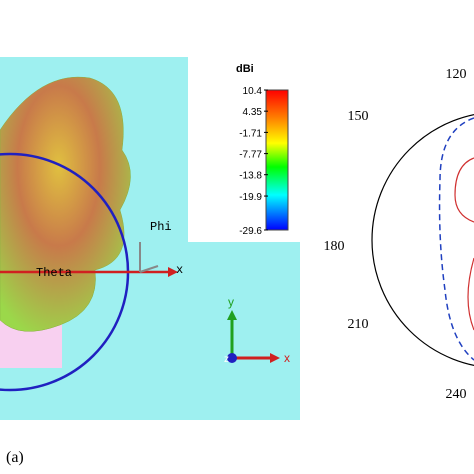  I want to click on colorbar-tick-label: -13.8, so click(250, 176).